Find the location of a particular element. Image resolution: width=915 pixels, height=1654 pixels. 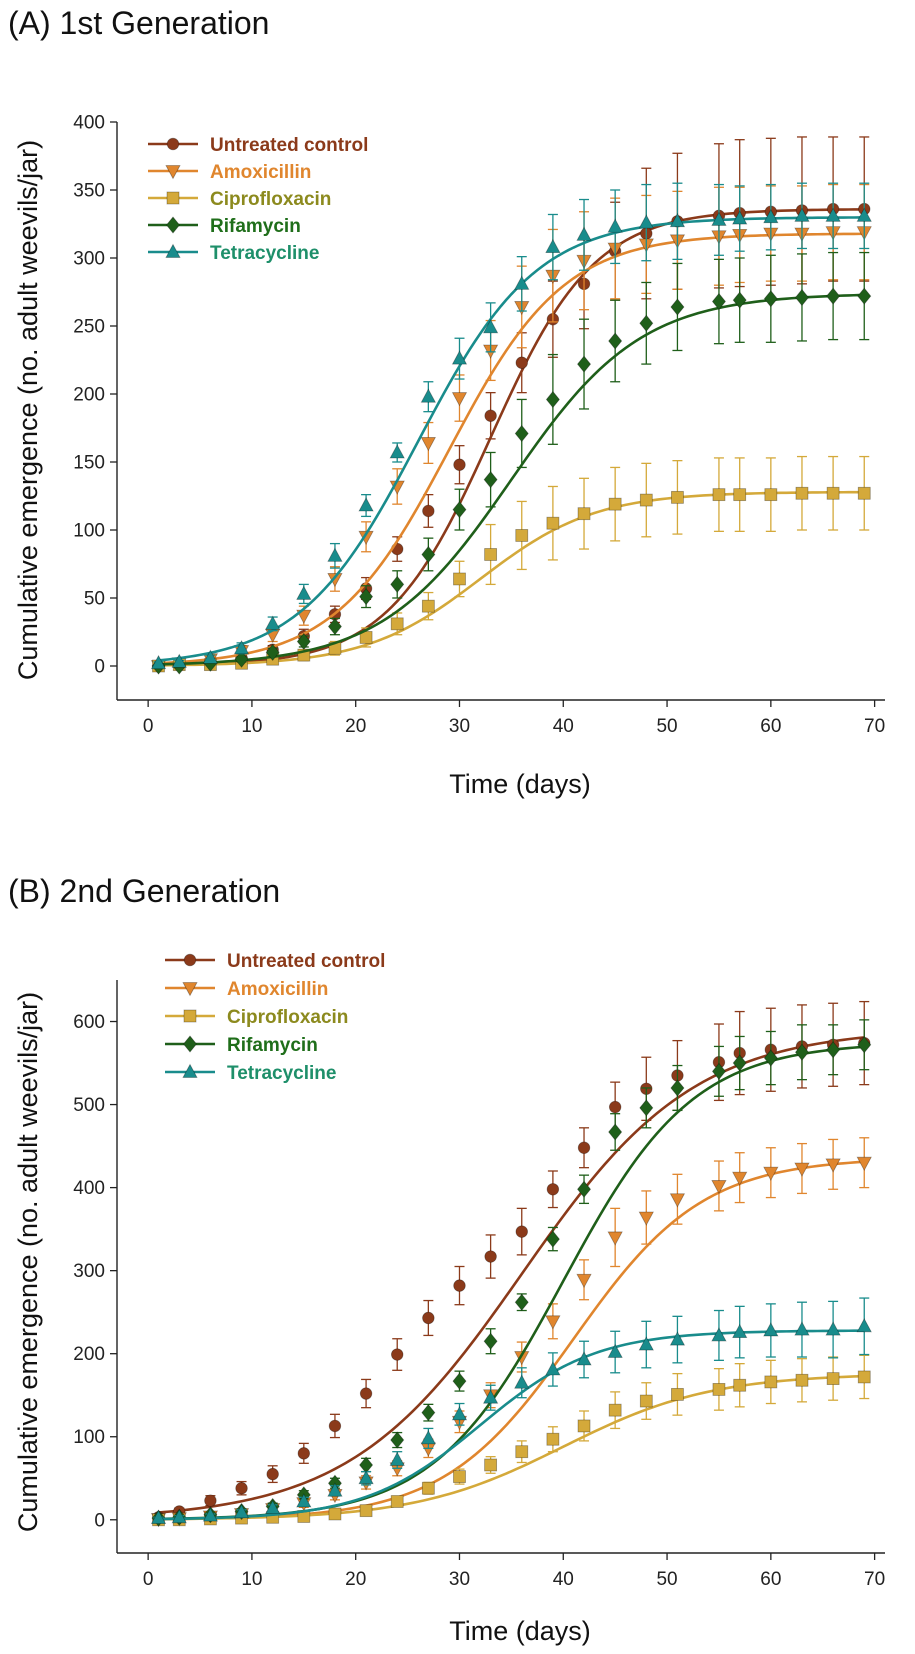

y-tick-label: 200 is located at coordinates (89, 395).